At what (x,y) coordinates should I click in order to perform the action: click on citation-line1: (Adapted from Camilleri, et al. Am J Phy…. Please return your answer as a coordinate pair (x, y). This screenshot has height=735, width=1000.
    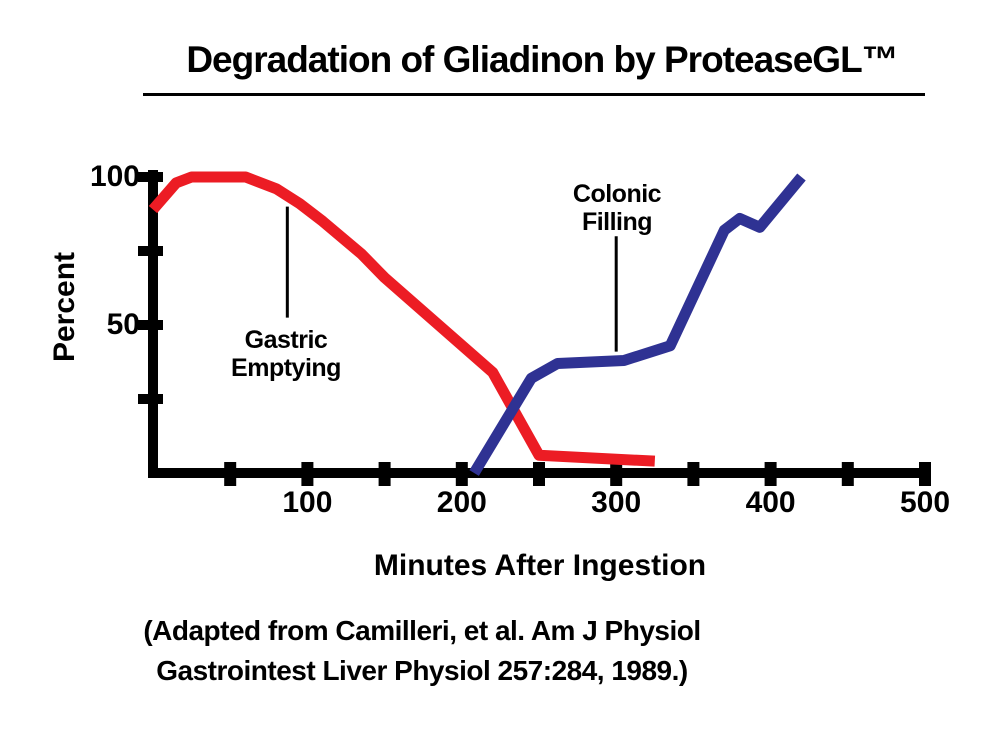
    Looking at the image, I should click on (422, 630).